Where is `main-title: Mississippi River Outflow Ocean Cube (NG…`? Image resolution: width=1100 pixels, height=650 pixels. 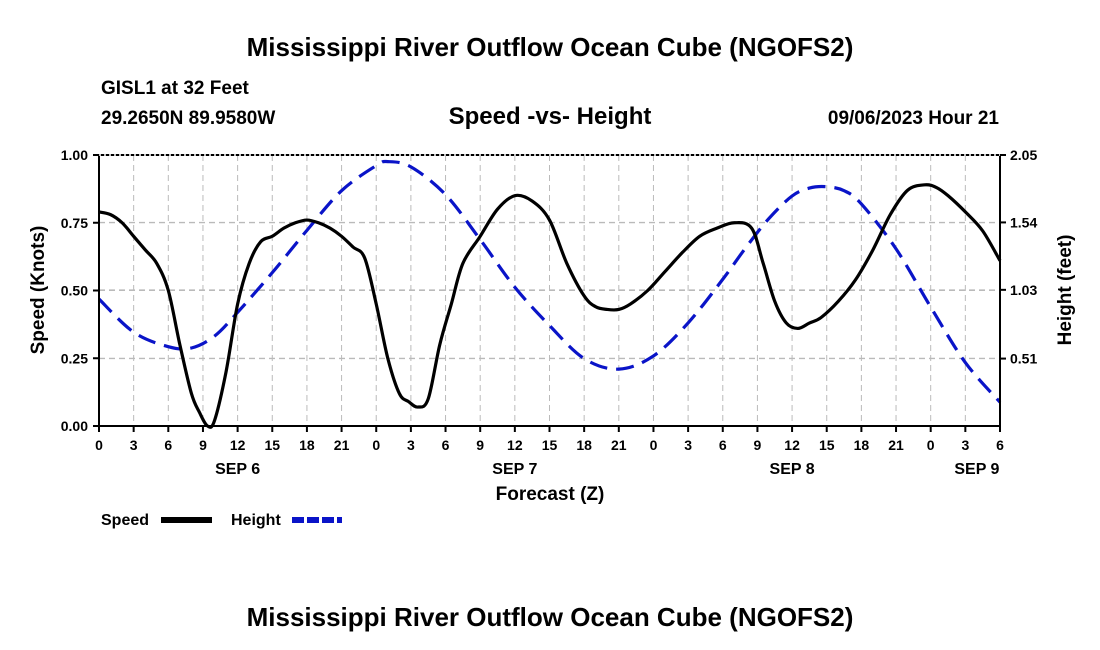 main-title: Mississippi River Outflow Ocean Cube (NG… is located at coordinates (550, 47).